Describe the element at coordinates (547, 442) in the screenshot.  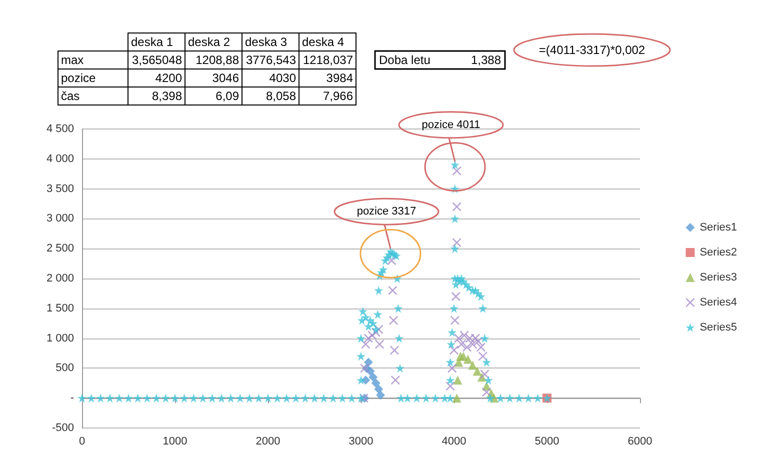
I see `x-tick-label: 5000` at that location.